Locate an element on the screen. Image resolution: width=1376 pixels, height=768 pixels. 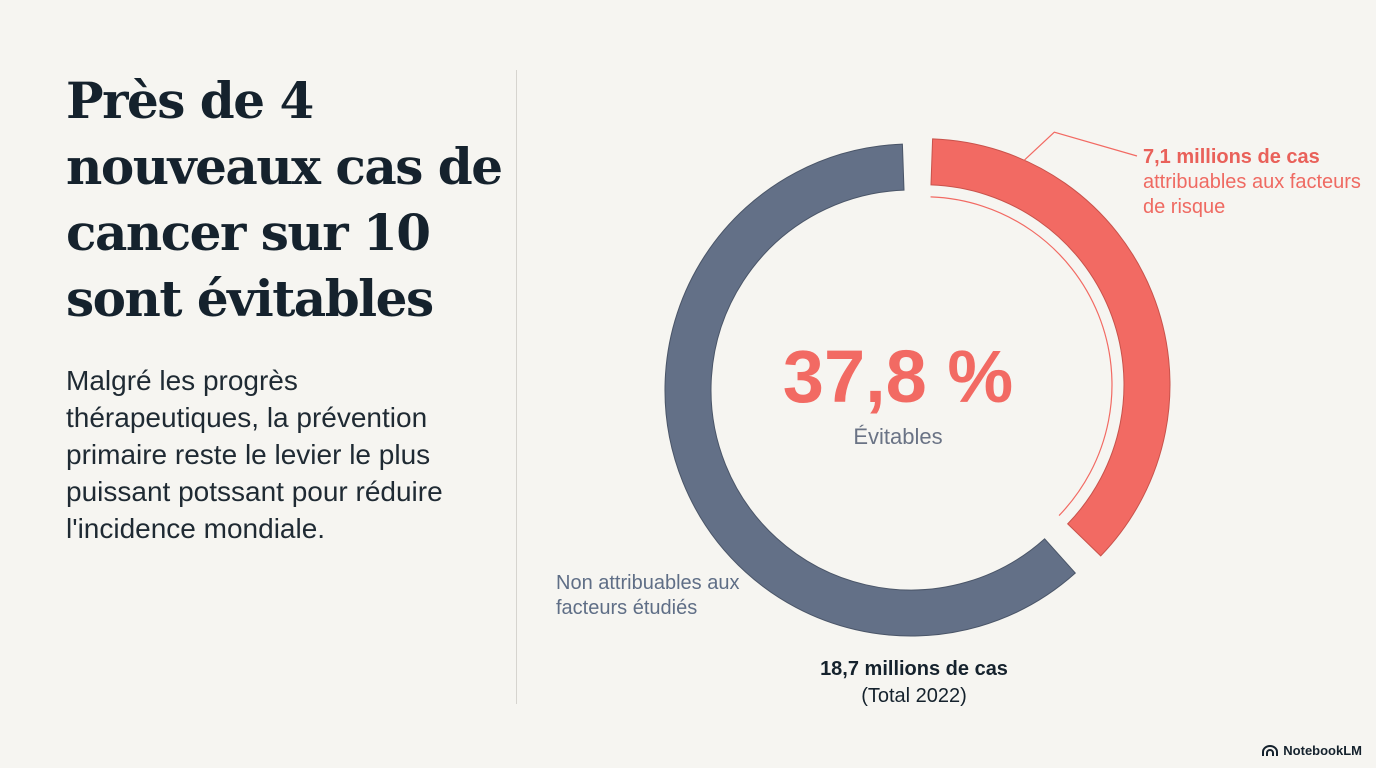
slice-evitables is located at coordinates (1050, 347).